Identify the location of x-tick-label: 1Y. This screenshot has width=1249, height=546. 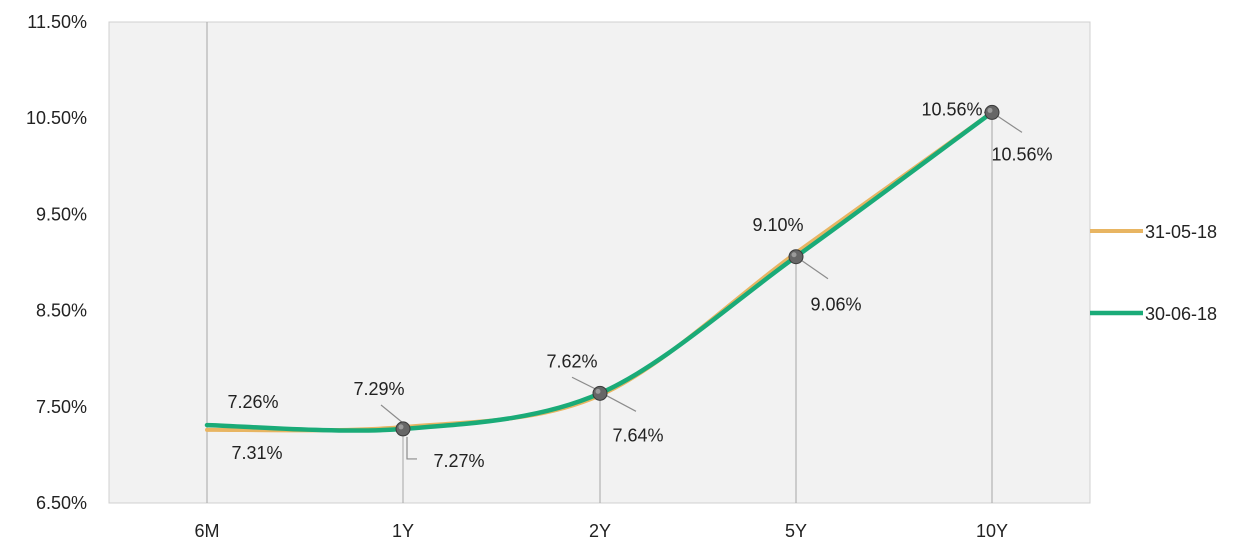
(403, 531).